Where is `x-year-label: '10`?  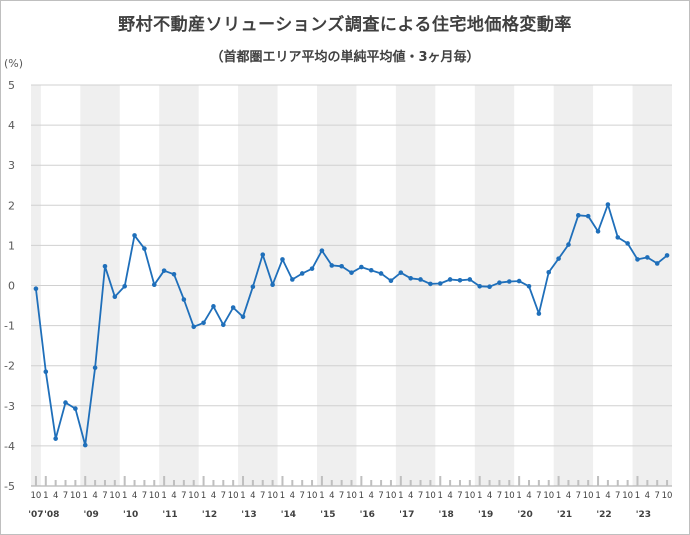
x-year-label: '10 is located at coordinates (130, 515).